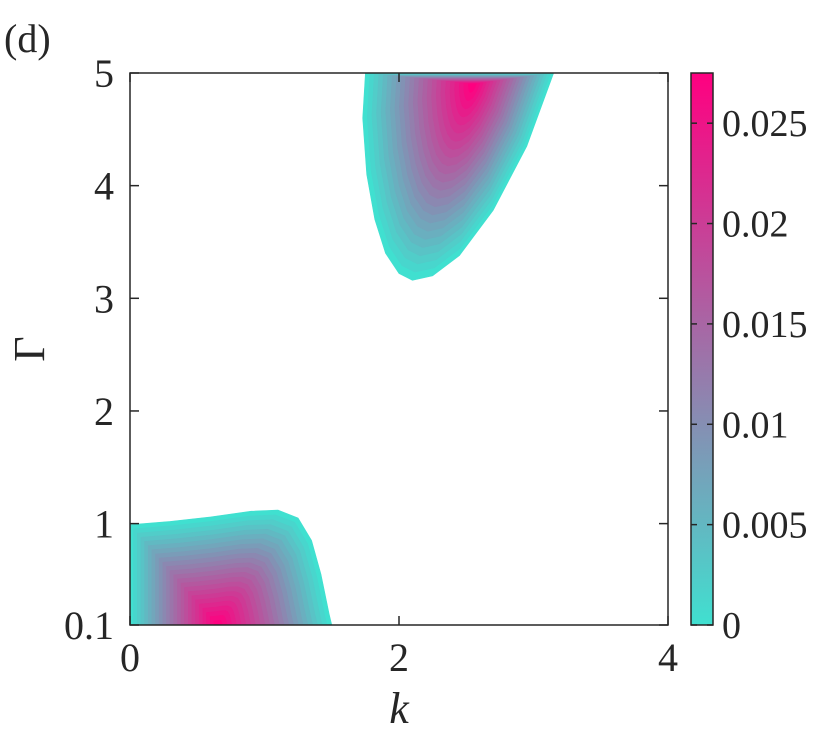 This screenshot has width=830, height=738. What do you see at coordinates (755, 425) in the screenshot?
I see `colorbar-tick-label: 0.01` at bounding box center [755, 425].